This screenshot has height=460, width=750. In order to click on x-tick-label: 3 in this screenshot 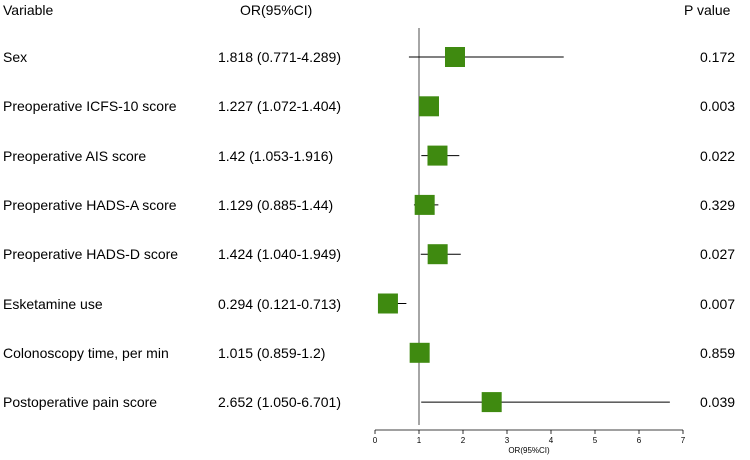, I will do `click(507, 440)`.